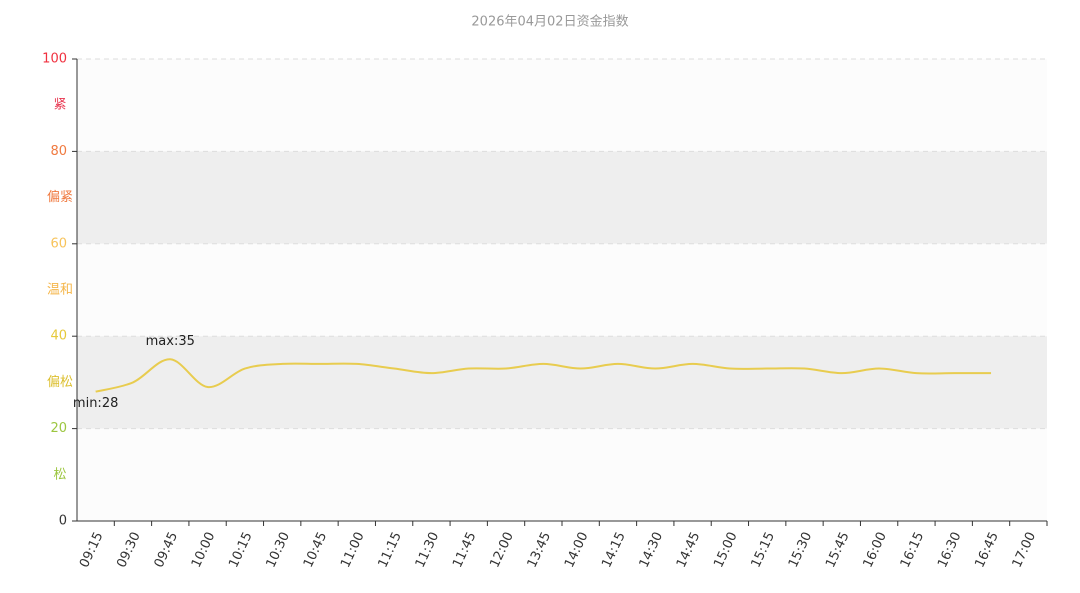 The image size is (1080, 593). I want to click on x-tick-label: 09:15, so click(91, 550).